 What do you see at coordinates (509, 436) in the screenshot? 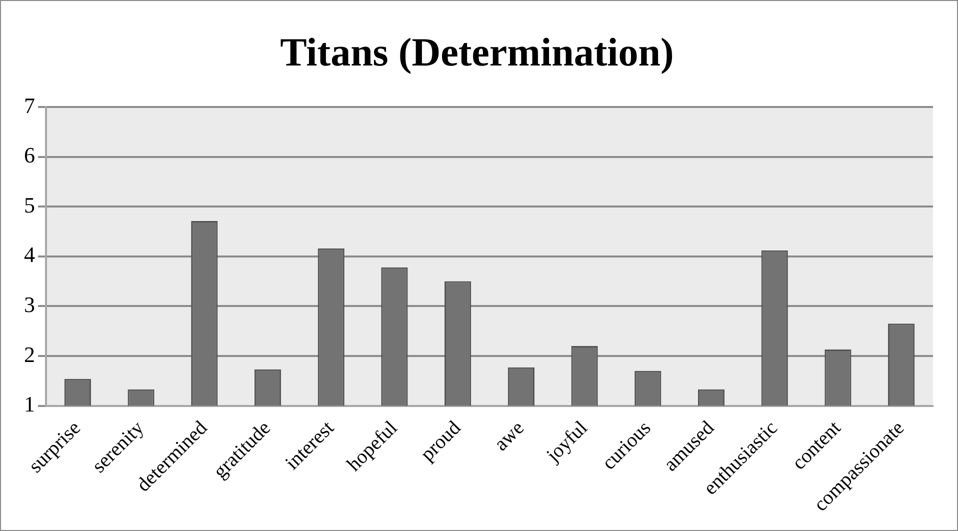
I see `x-tick-label: awe` at bounding box center [509, 436].